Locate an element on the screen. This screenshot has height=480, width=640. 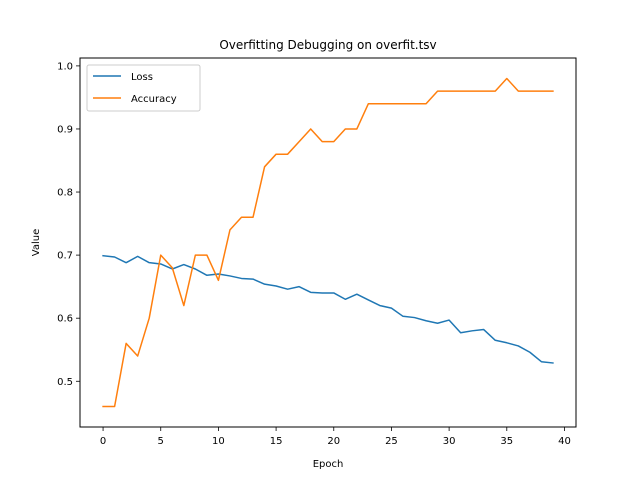
y-tick-label: 0.8 is located at coordinates (65, 193).